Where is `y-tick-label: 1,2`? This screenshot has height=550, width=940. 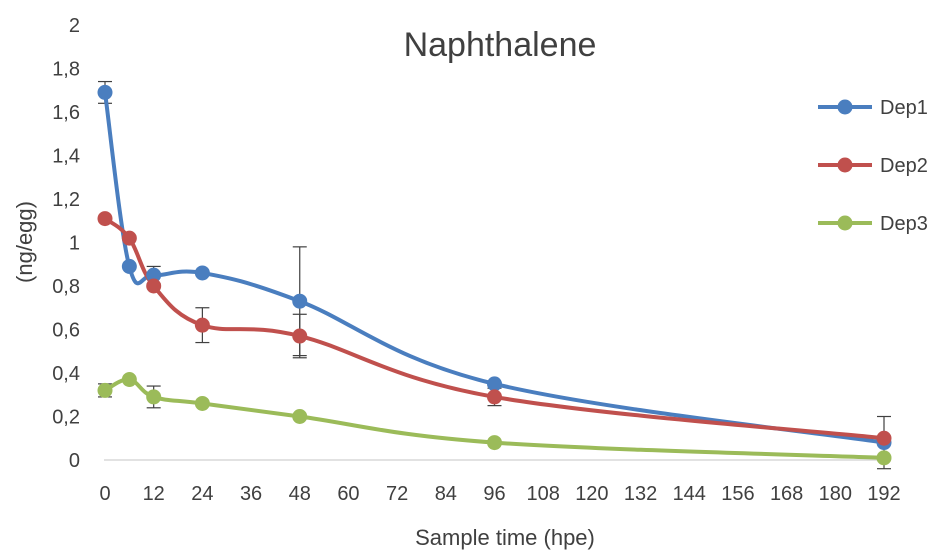 y-tick-label: 1,2 is located at coordinates (66, 200).